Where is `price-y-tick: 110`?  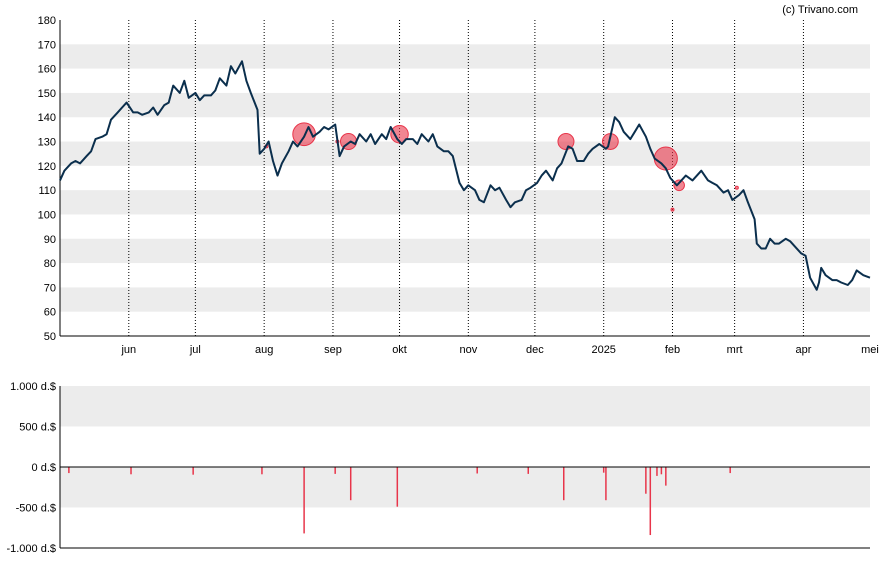
price-y-tick: 110 is located at coordinates (47, 191).